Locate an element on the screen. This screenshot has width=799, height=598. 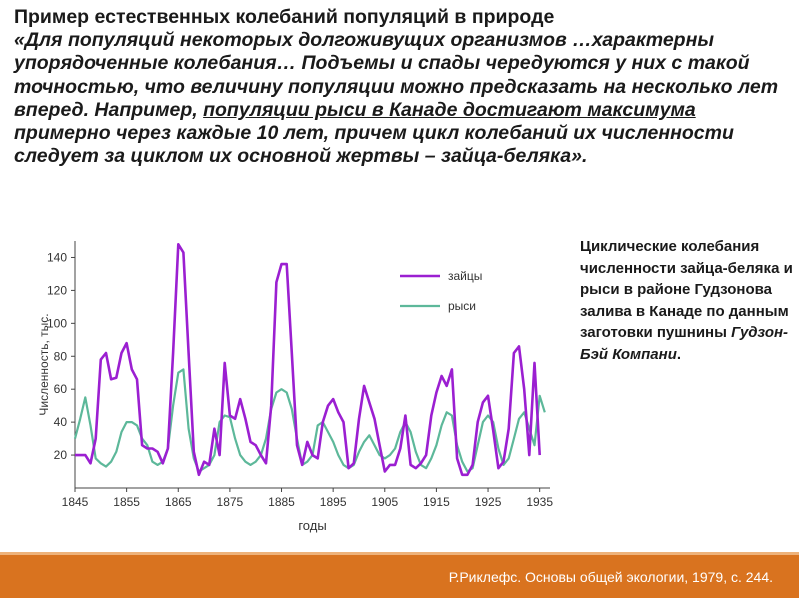
legend-label: рыси is located at coordinates (462, 306).